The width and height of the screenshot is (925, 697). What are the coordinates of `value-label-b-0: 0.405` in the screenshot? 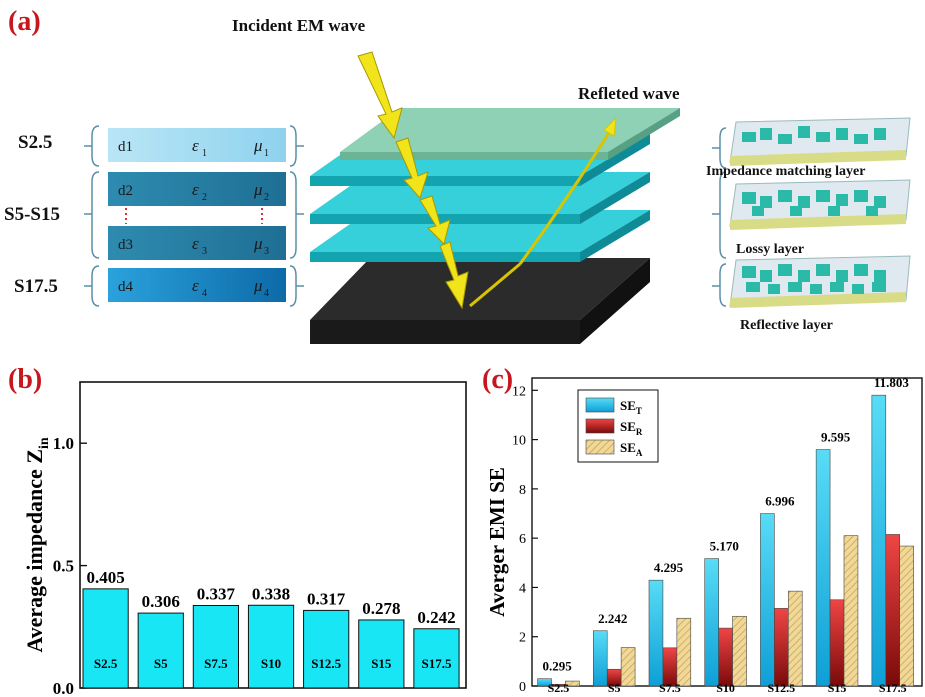 It's located at (105, 577).